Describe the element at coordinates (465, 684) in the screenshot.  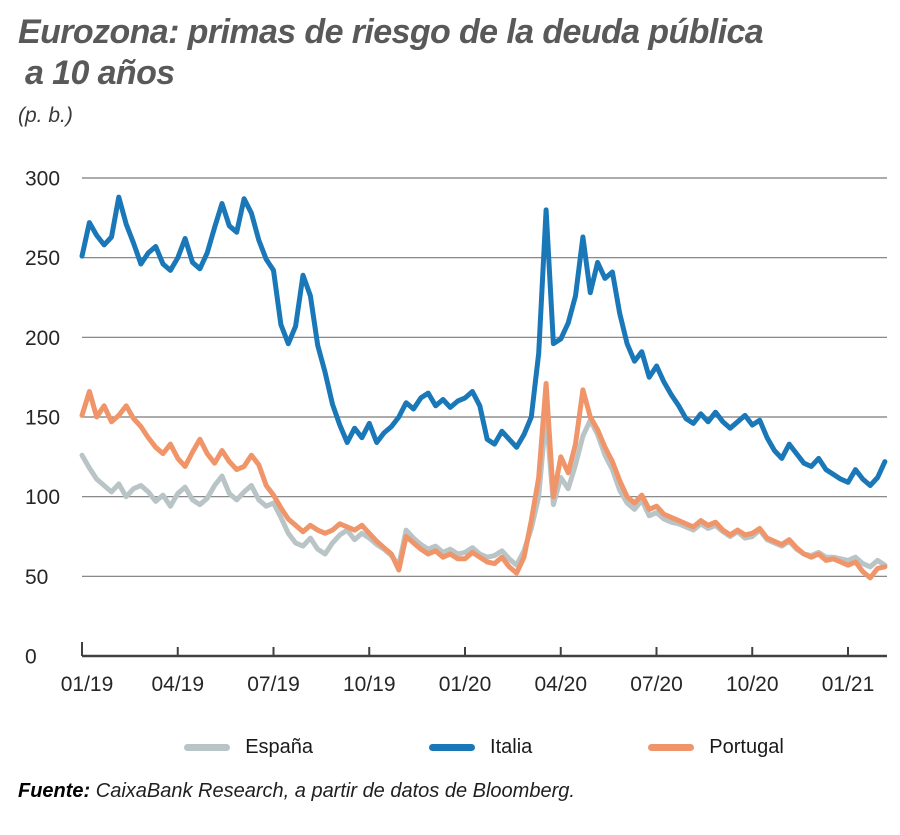
I see `x-tick-label-01/20: 01/20` at that location.